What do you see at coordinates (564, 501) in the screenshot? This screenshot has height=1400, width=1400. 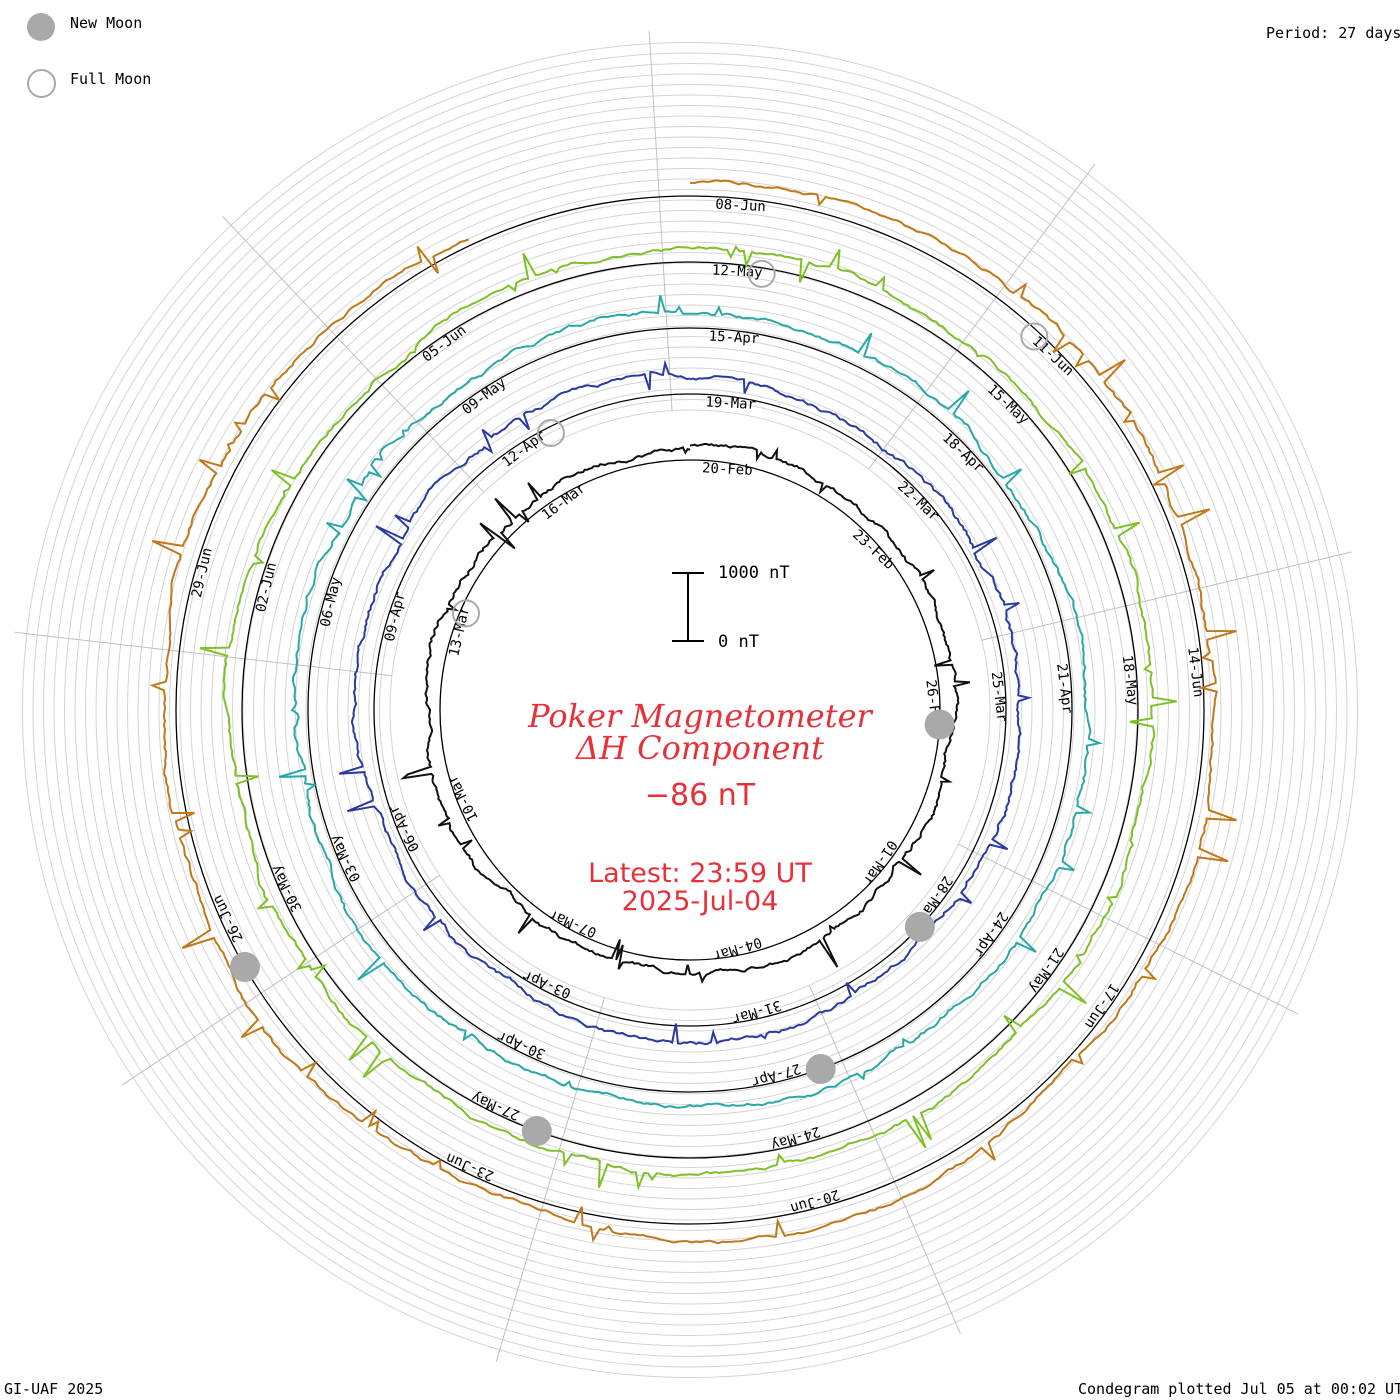 I see `date-label: 16-Mar` at bounding box center [564, 501].